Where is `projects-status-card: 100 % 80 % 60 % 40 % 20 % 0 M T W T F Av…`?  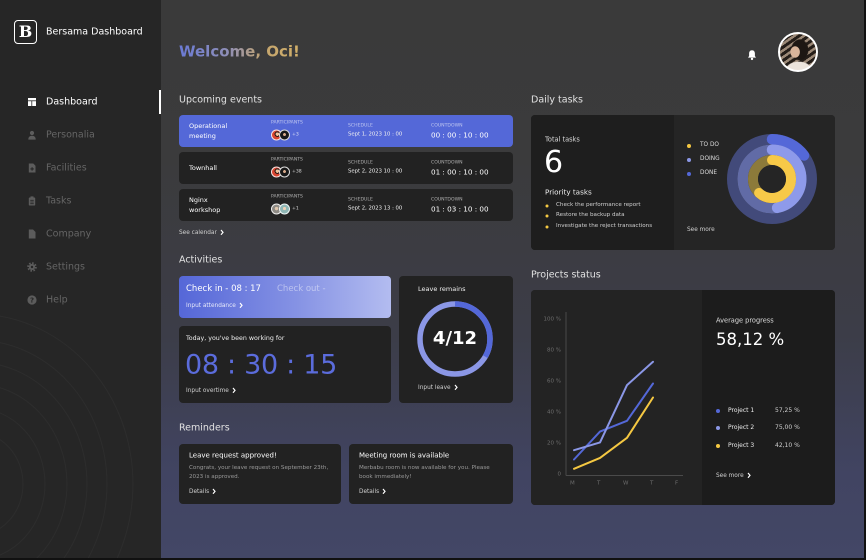 projects-status-card: 100 % 80 % 60 % 40 % 20 % 0 M T W T F Av… is located at coordinates (683, 397).